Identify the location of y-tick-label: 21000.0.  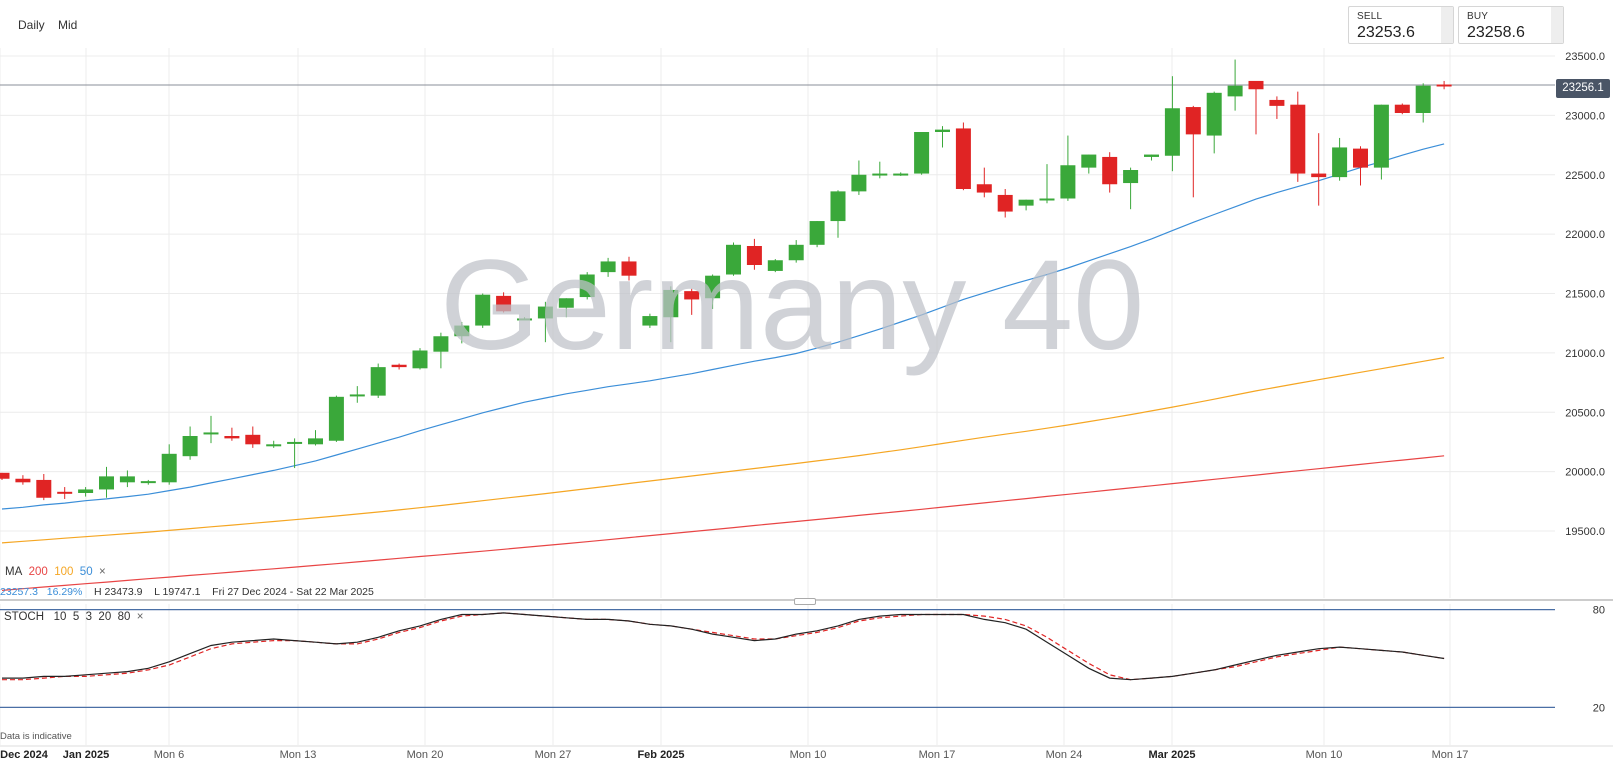
(1585, 354).